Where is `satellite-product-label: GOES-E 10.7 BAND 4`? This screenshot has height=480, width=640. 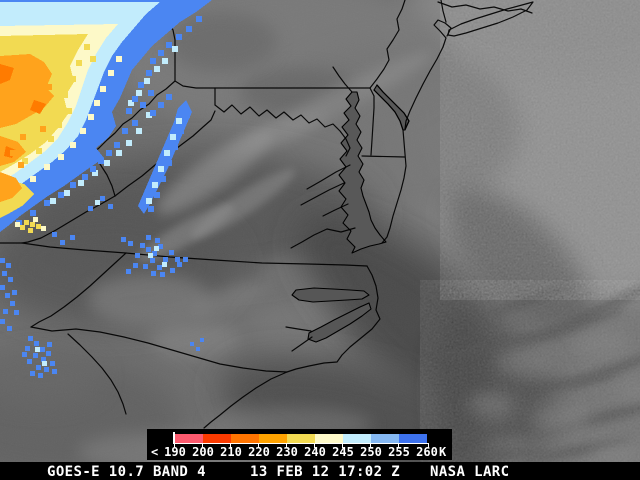
satellite-product-label: GOES-E 10.7 BAND 4 is located at coordinates (126, 472).